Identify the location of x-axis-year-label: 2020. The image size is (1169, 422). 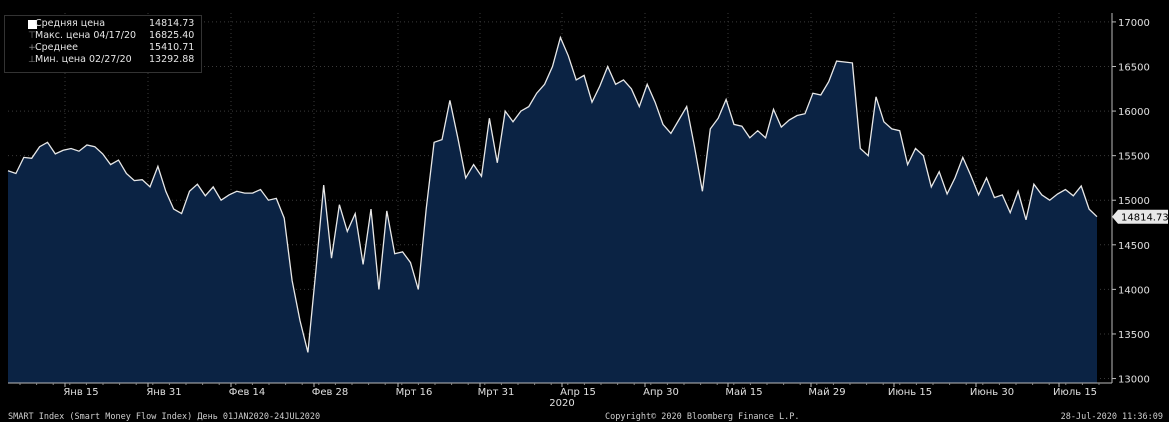
(561, 403).